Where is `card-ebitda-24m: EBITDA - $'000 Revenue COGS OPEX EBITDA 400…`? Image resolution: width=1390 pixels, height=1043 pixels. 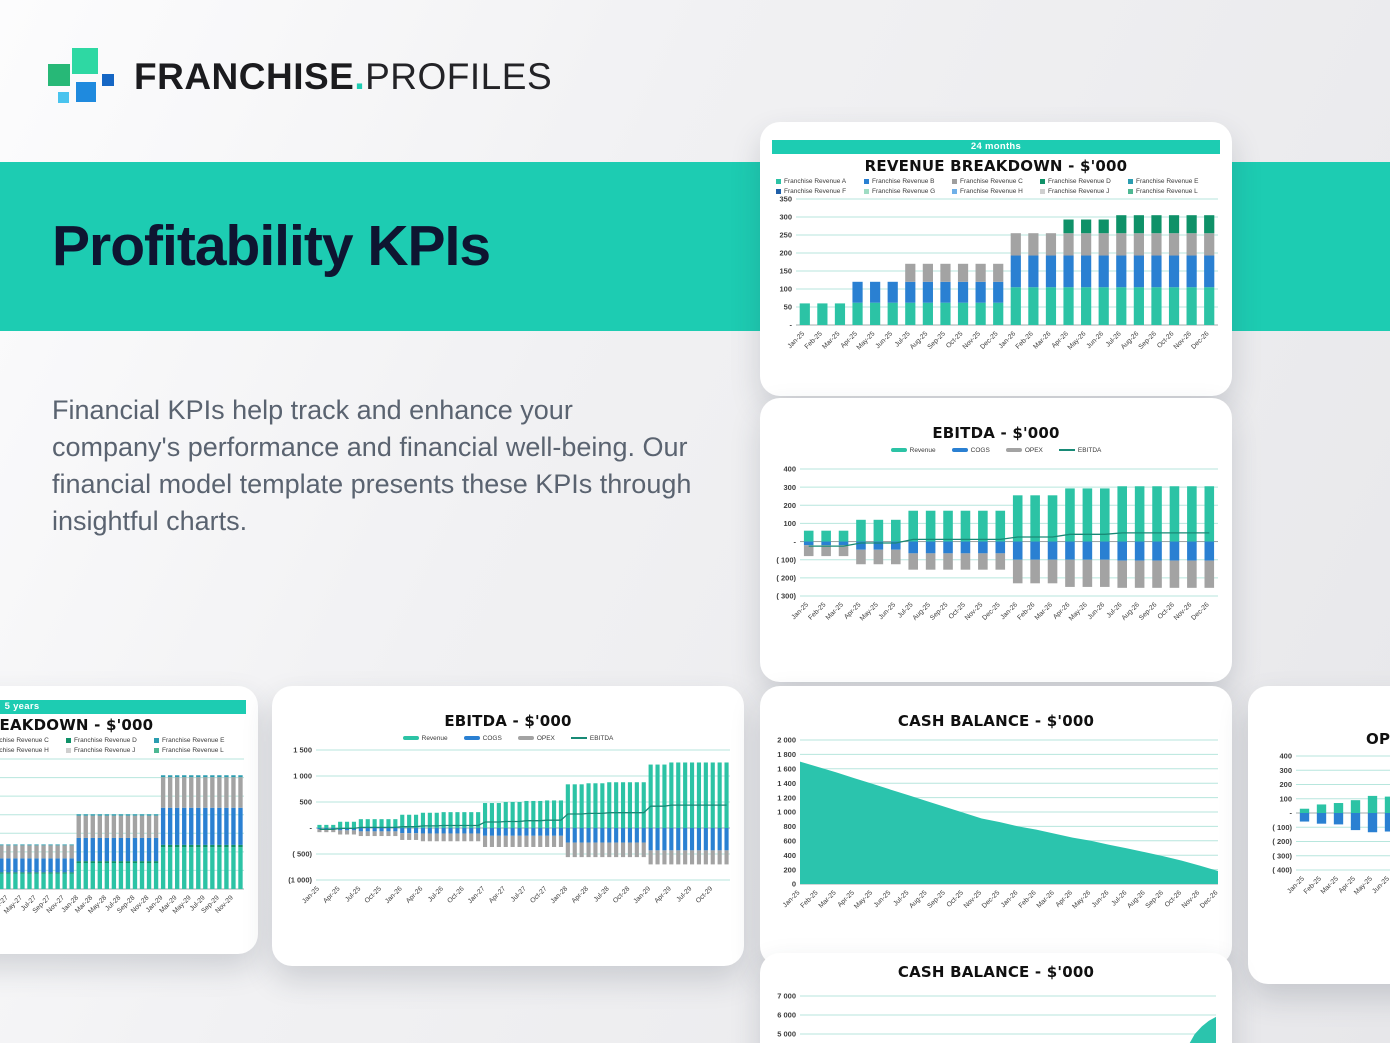
card-ebitda-24m: EBITDA - $'000 Revenue COGS OPEX EBITDA 400… is located at coordinates (996, 540).